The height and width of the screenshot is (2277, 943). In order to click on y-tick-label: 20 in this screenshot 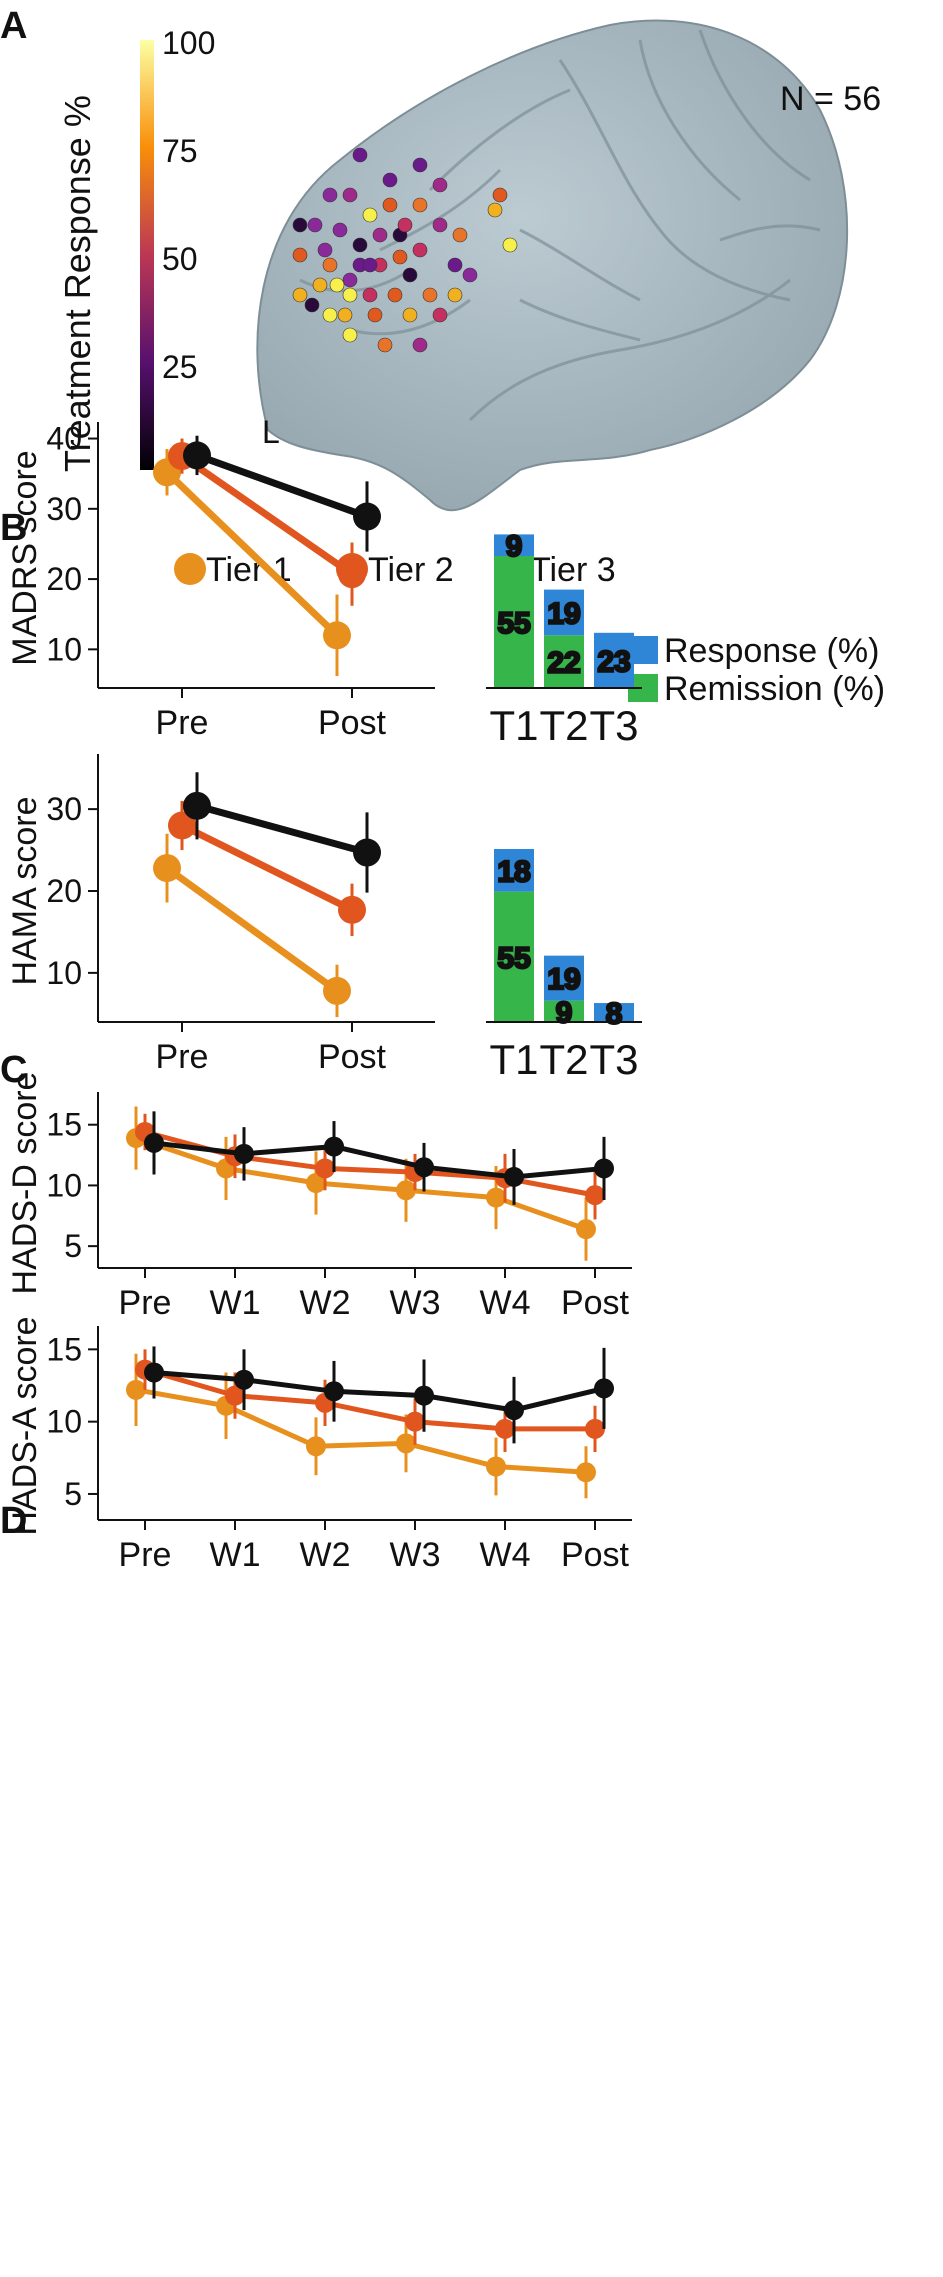, I will do `click(64, 891)`.